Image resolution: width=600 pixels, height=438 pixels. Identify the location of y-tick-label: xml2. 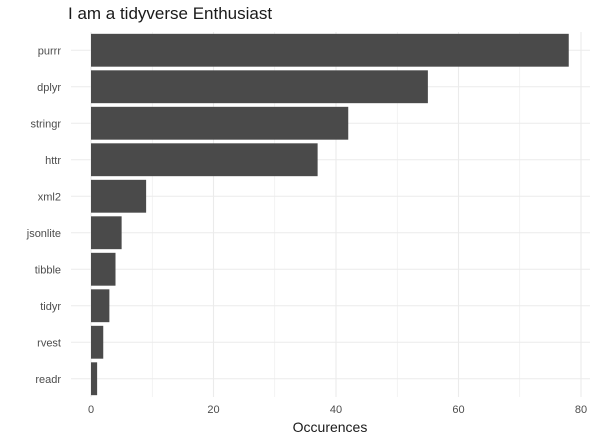
(49, 197).